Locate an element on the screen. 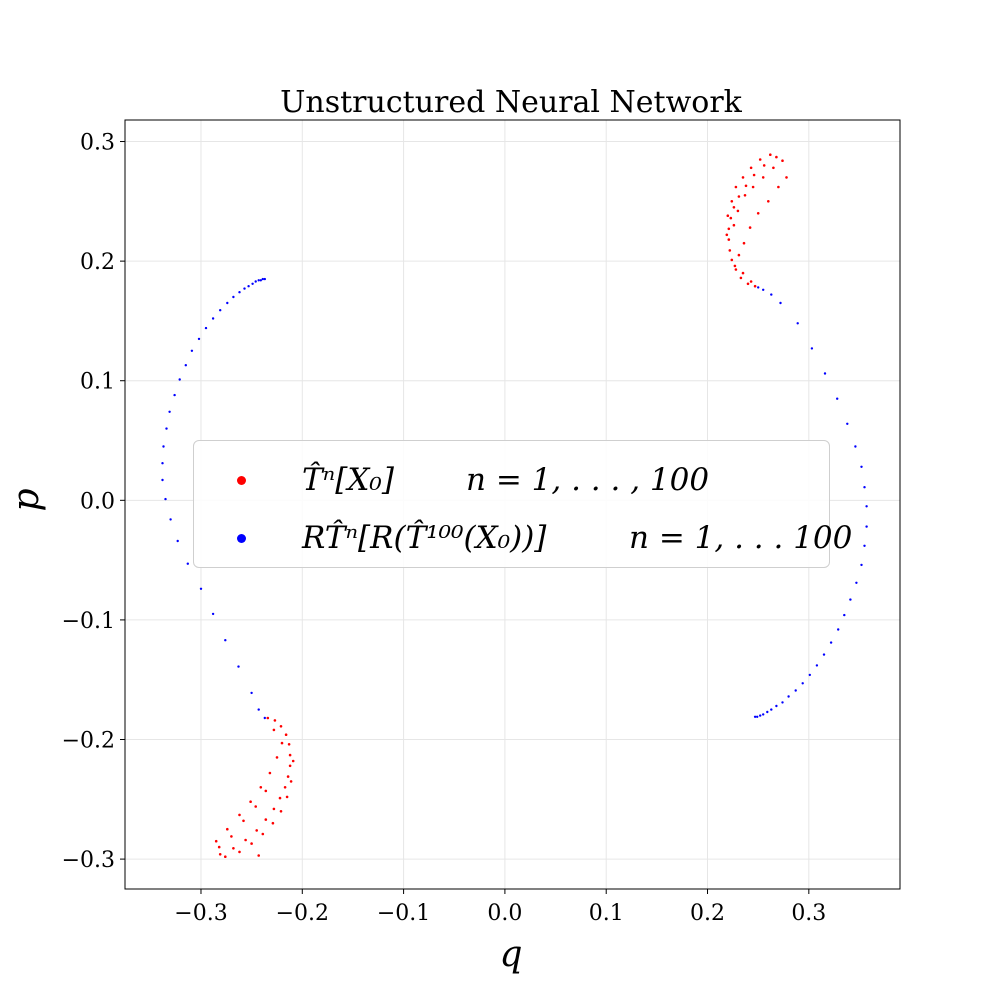 This screenshot has width=1000, height=1000. legend-marker-red-dot is located at coordinates (241, 480).